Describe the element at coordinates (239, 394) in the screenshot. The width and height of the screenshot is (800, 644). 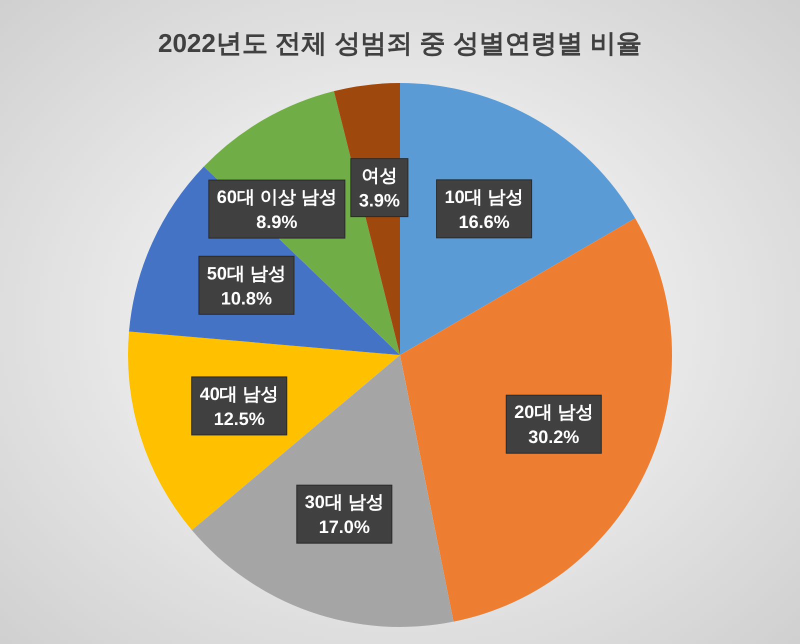
I see `slice-label: 40대 남성` at that location.